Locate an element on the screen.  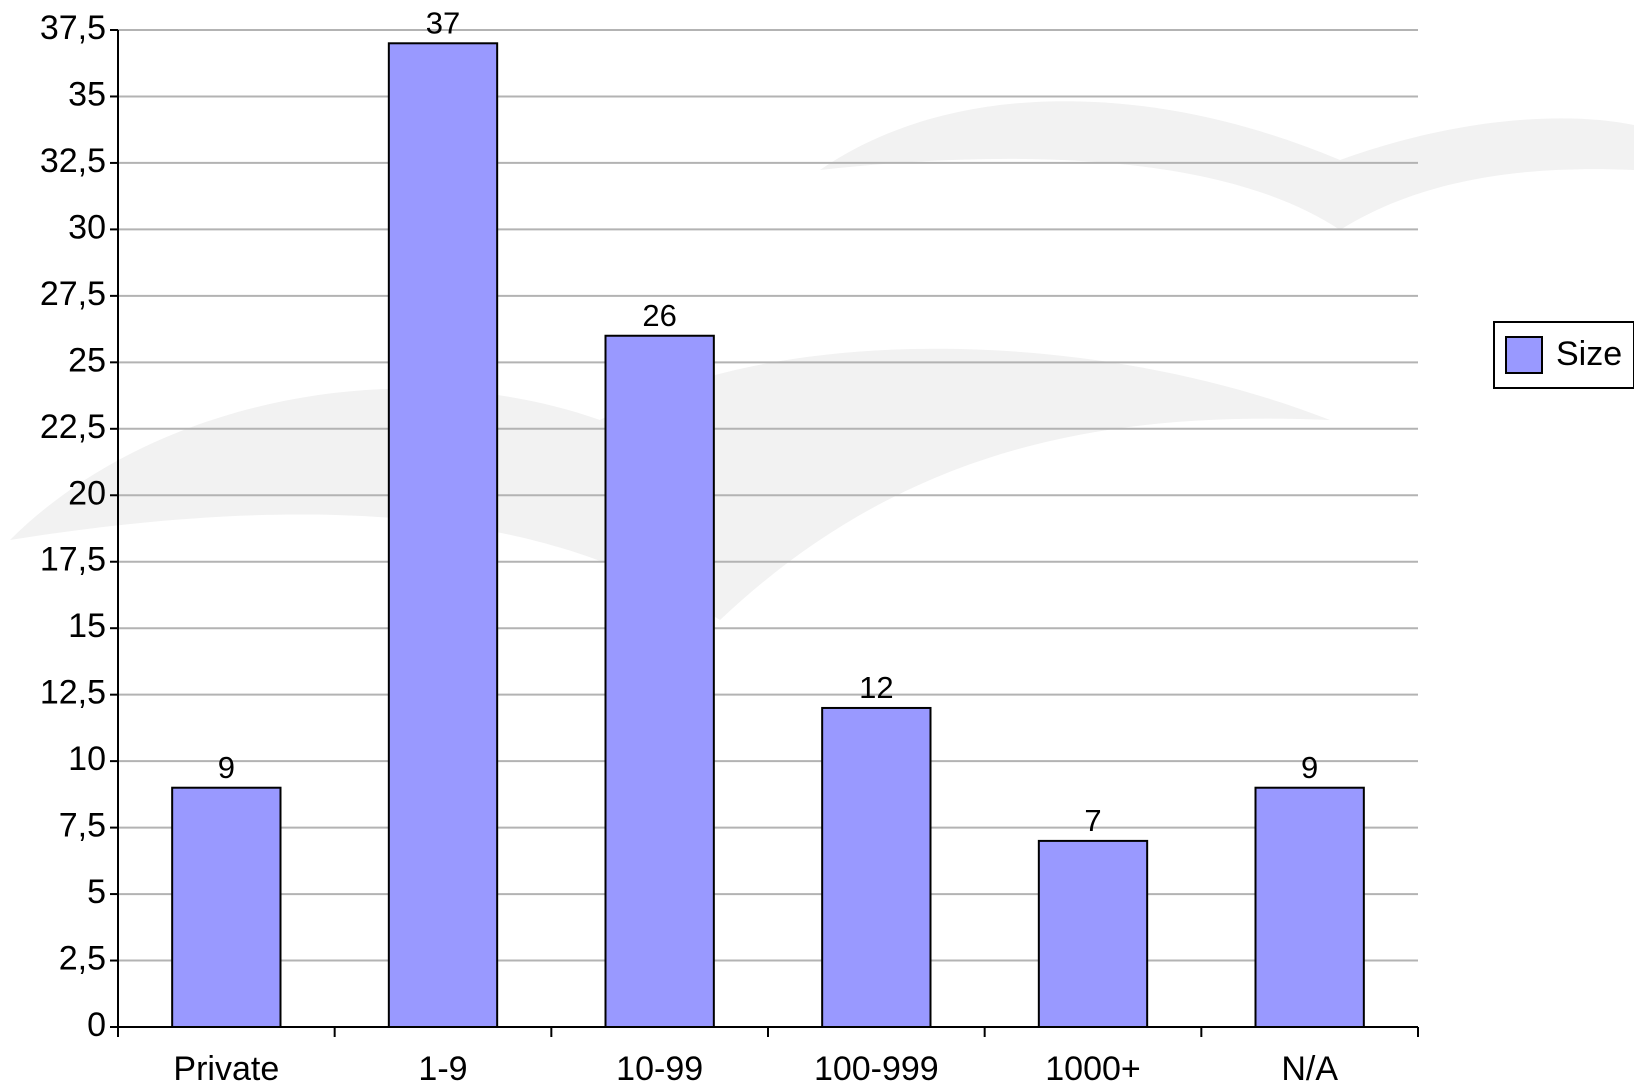
y-tick-label: 15 is located at coordinates (87, 626).